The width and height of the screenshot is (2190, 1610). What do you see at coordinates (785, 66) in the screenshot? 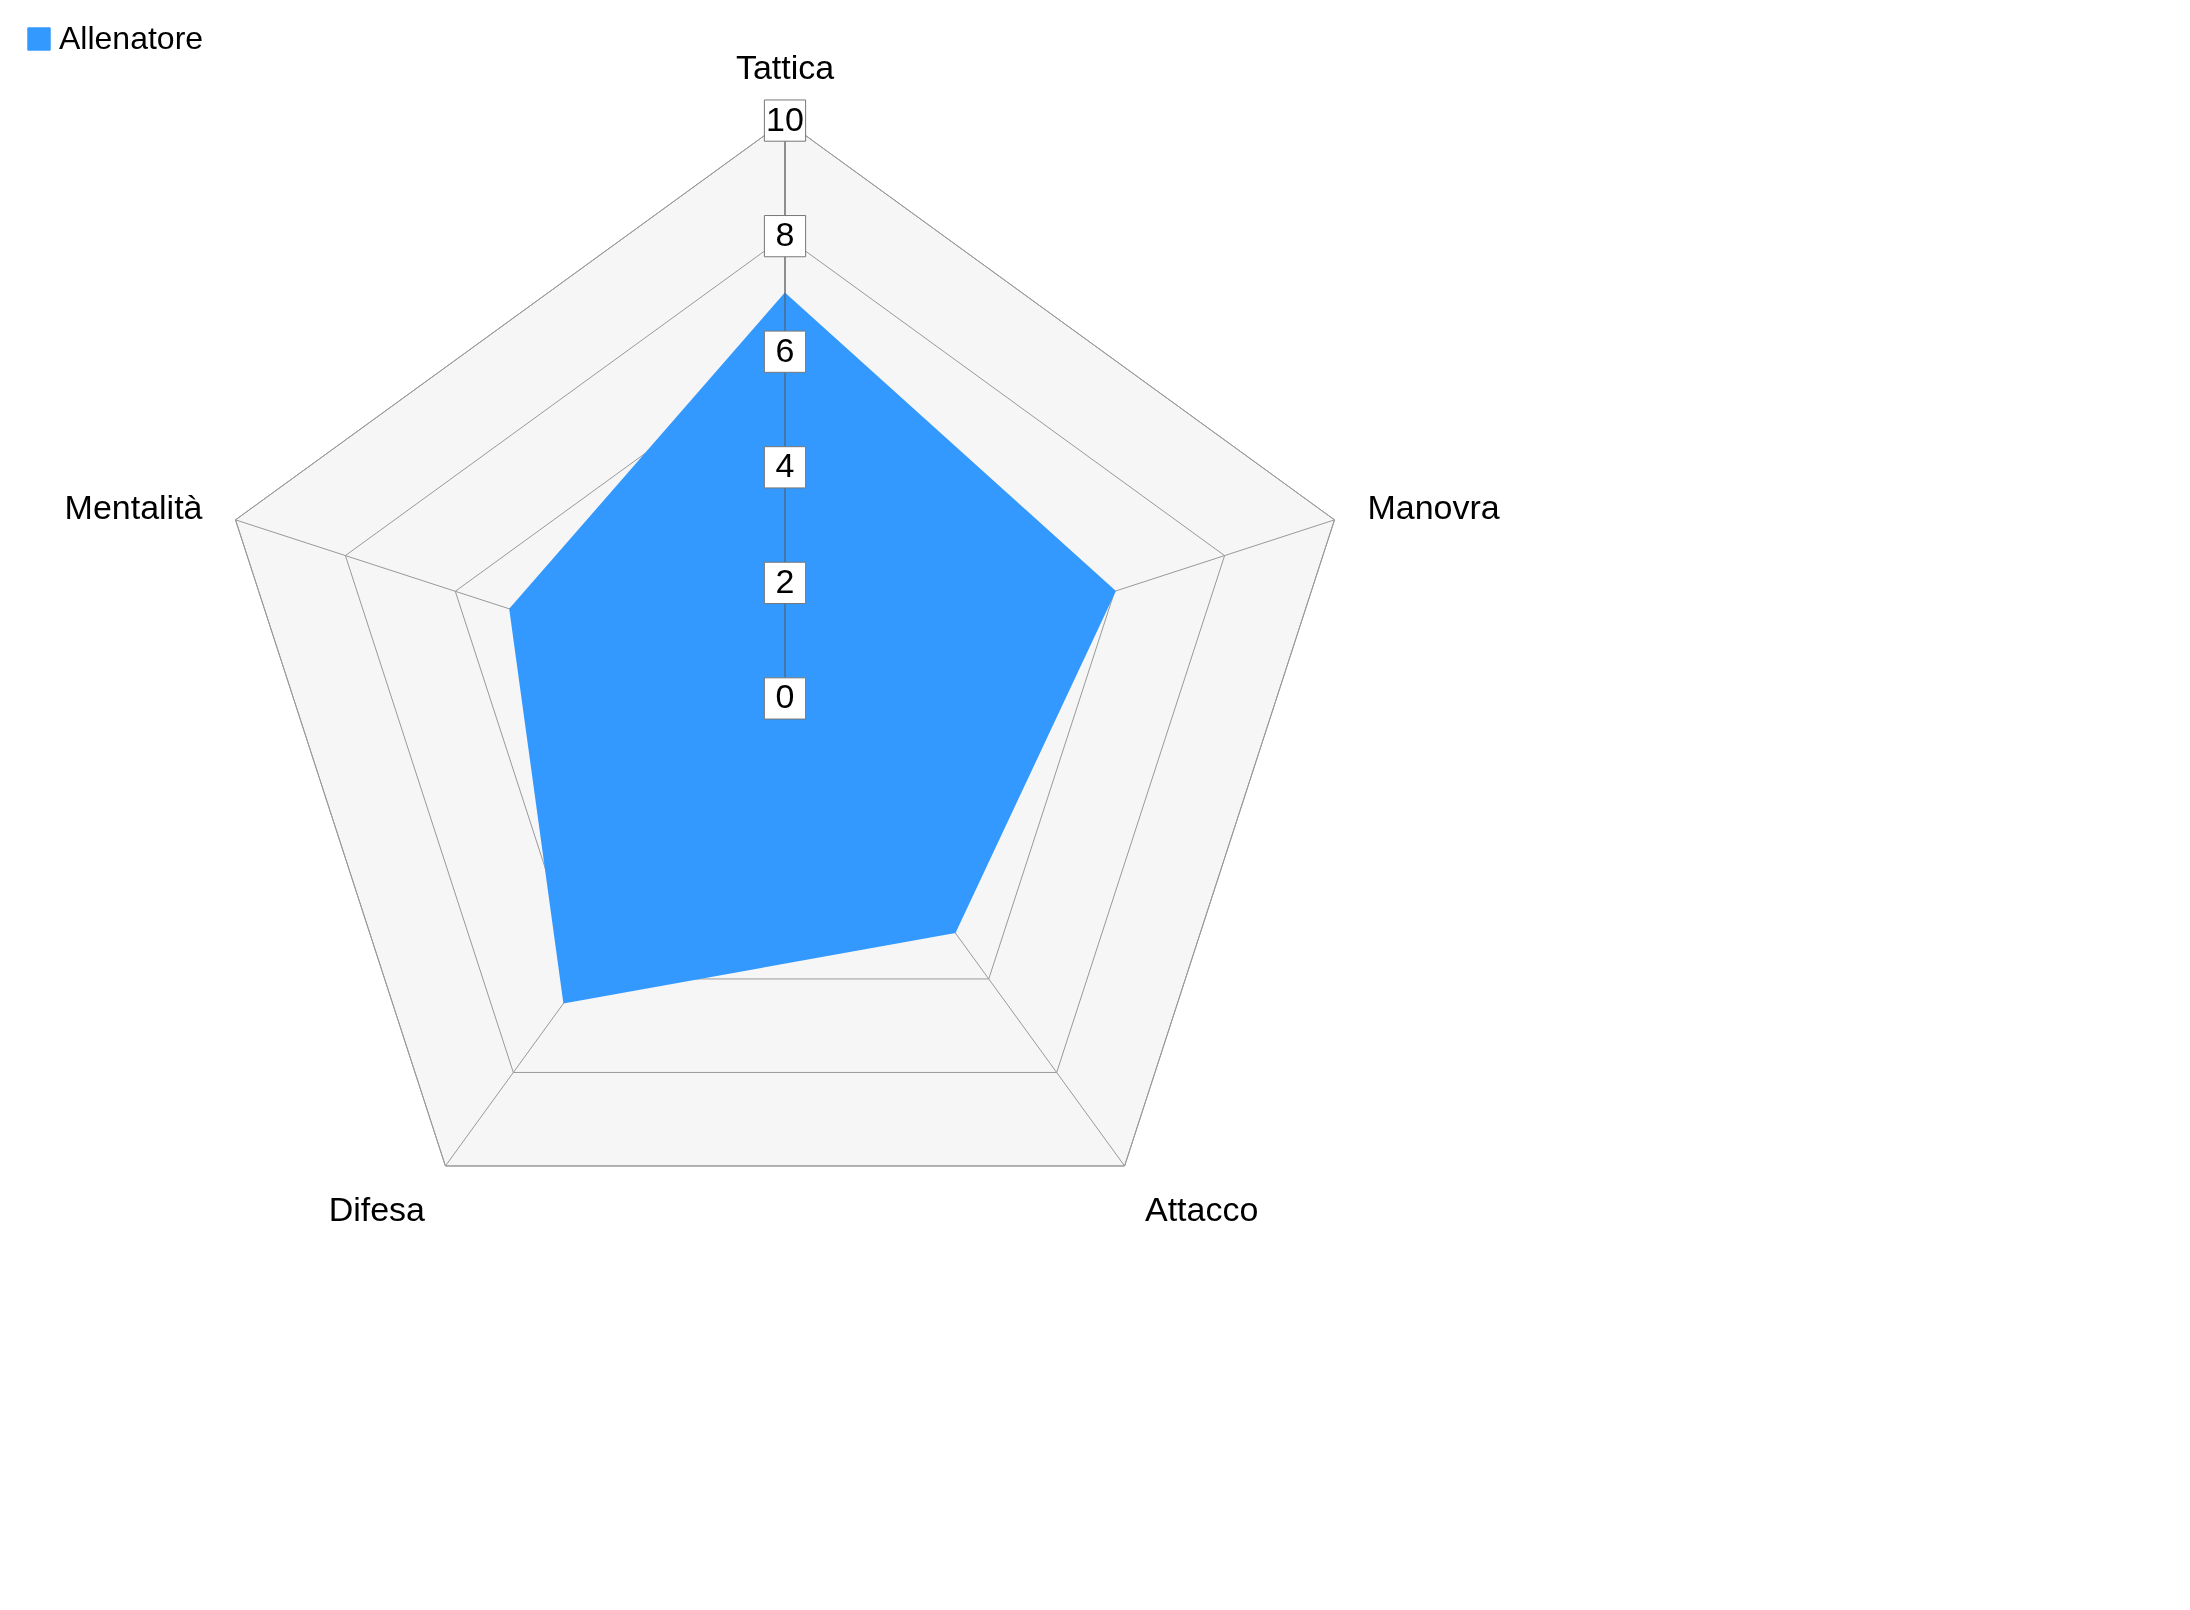
I see `spoke-label: Tattica` at bounding box center [785, 66].